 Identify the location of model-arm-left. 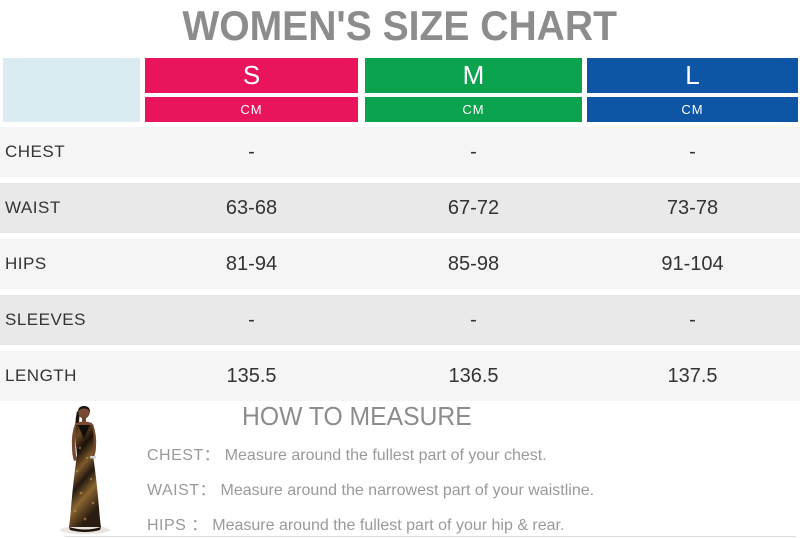
(74, 442).